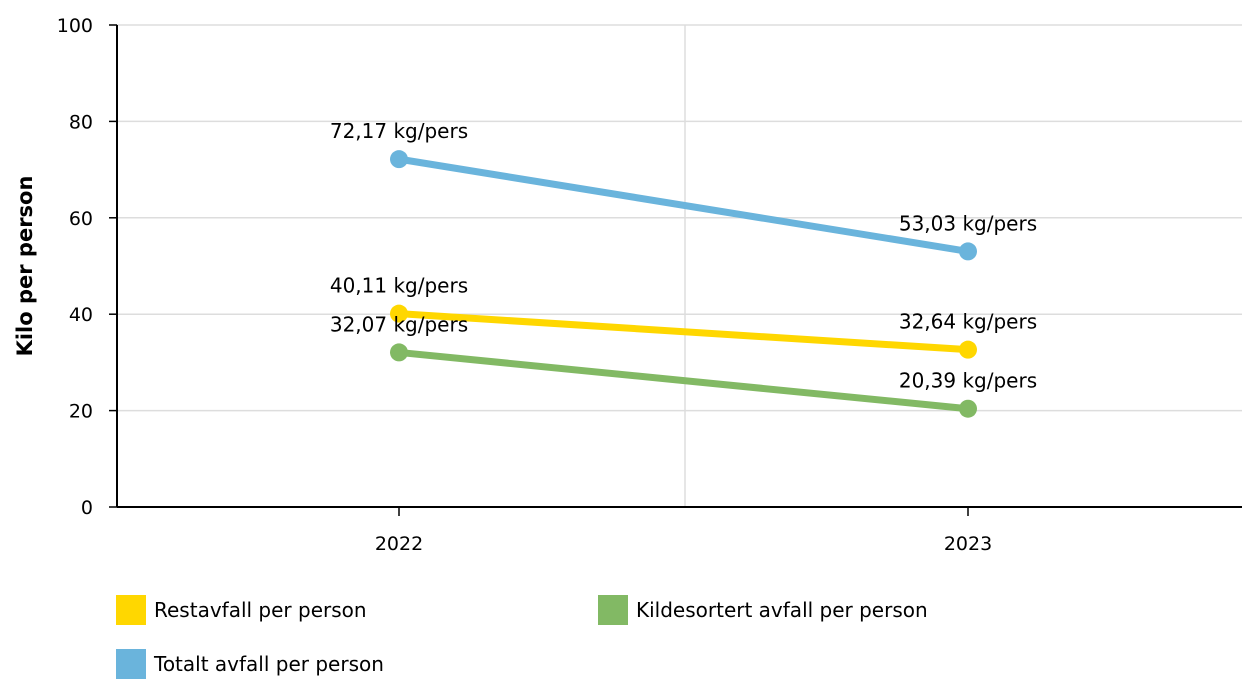 The image size is (1242, 682). What do you see at coordinates (25, 266) in the screenshot?
I see `y-axis-title: Kilo per person` at bounding box center [25, 266].